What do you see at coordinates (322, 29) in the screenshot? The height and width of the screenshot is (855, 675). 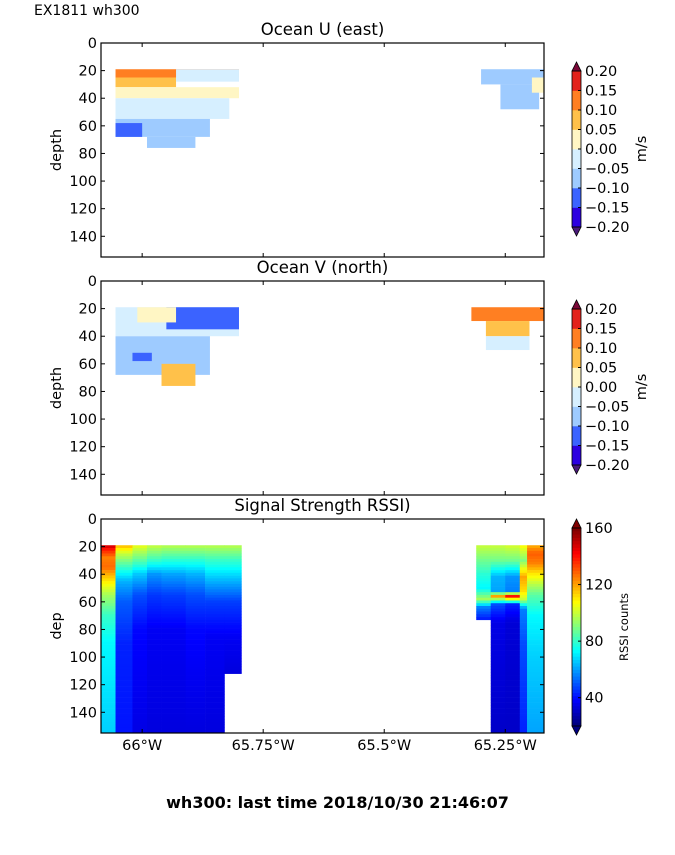 I see `panel-u-title: Ocean U (east)` at bounding box center [322, 29].